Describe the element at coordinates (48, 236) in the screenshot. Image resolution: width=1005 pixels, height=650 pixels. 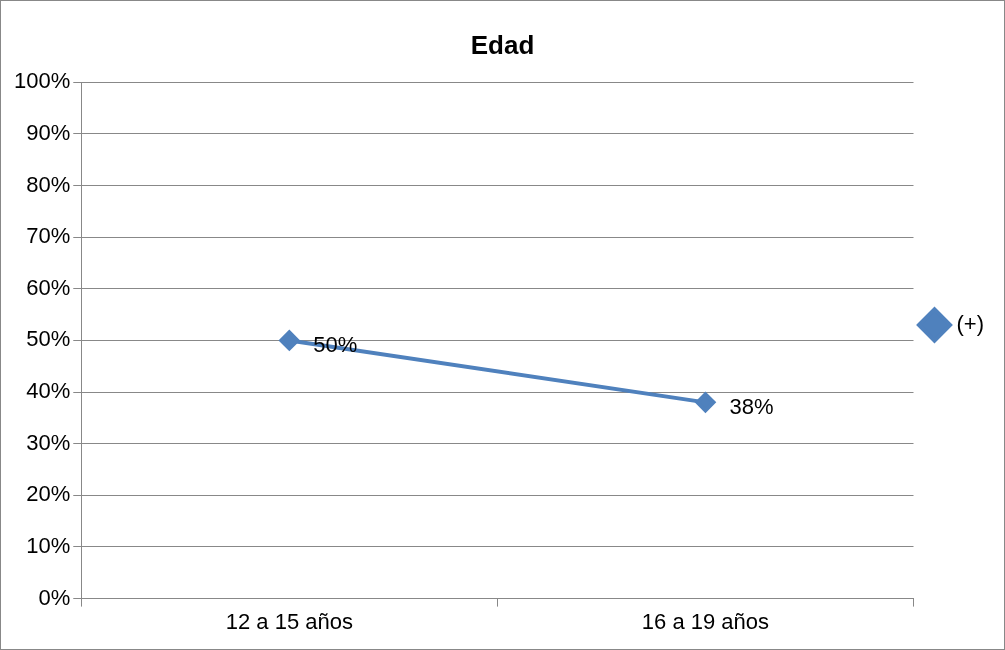
I see `y-tick-label: 70%` at that location.